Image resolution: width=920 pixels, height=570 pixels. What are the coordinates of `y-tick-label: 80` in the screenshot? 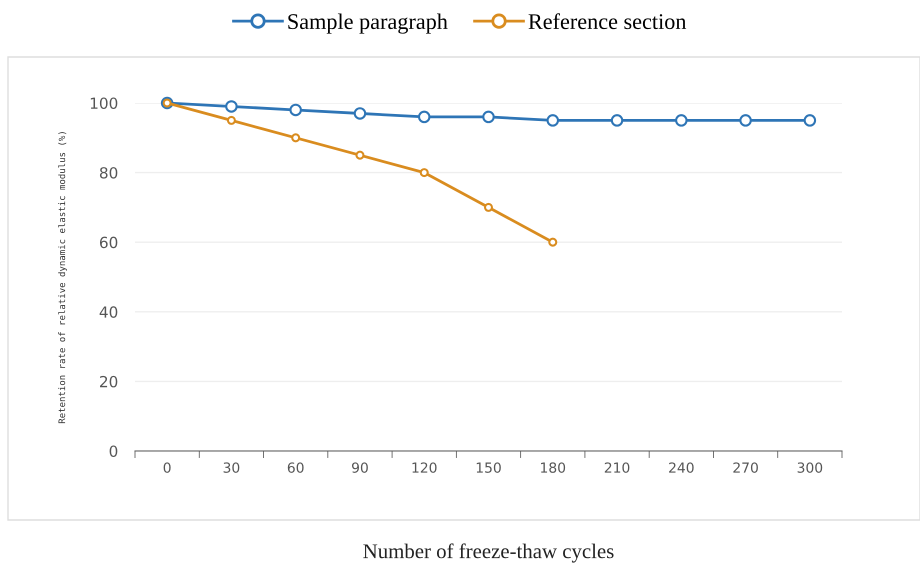 It's located at (109, 173).